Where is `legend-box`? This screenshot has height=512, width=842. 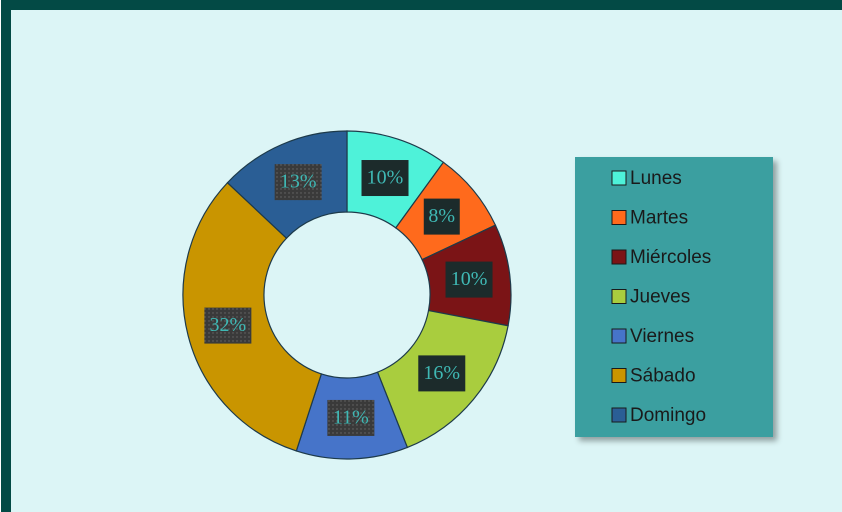
legend-box is located at coordinates (674, 297).